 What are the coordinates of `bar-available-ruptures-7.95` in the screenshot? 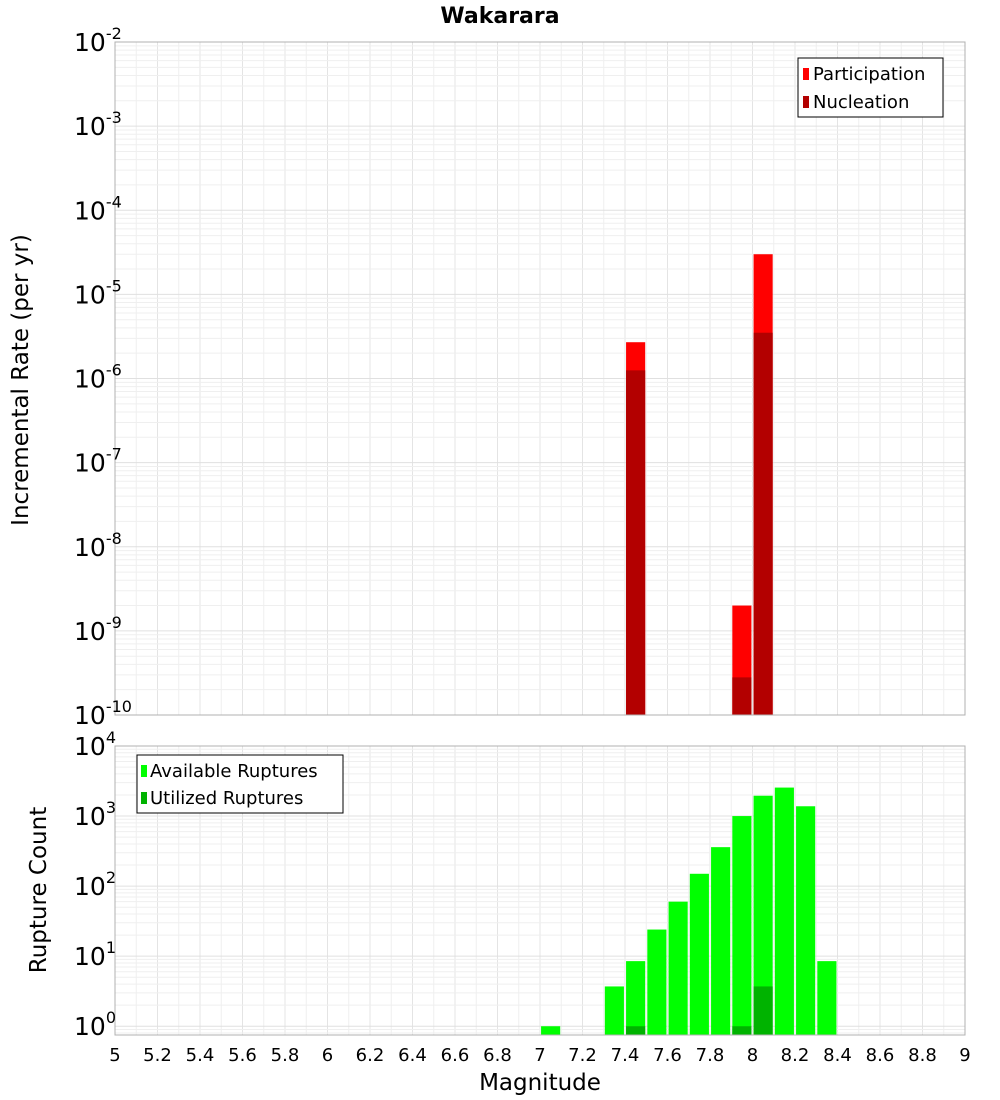 It's located at (742, 925).